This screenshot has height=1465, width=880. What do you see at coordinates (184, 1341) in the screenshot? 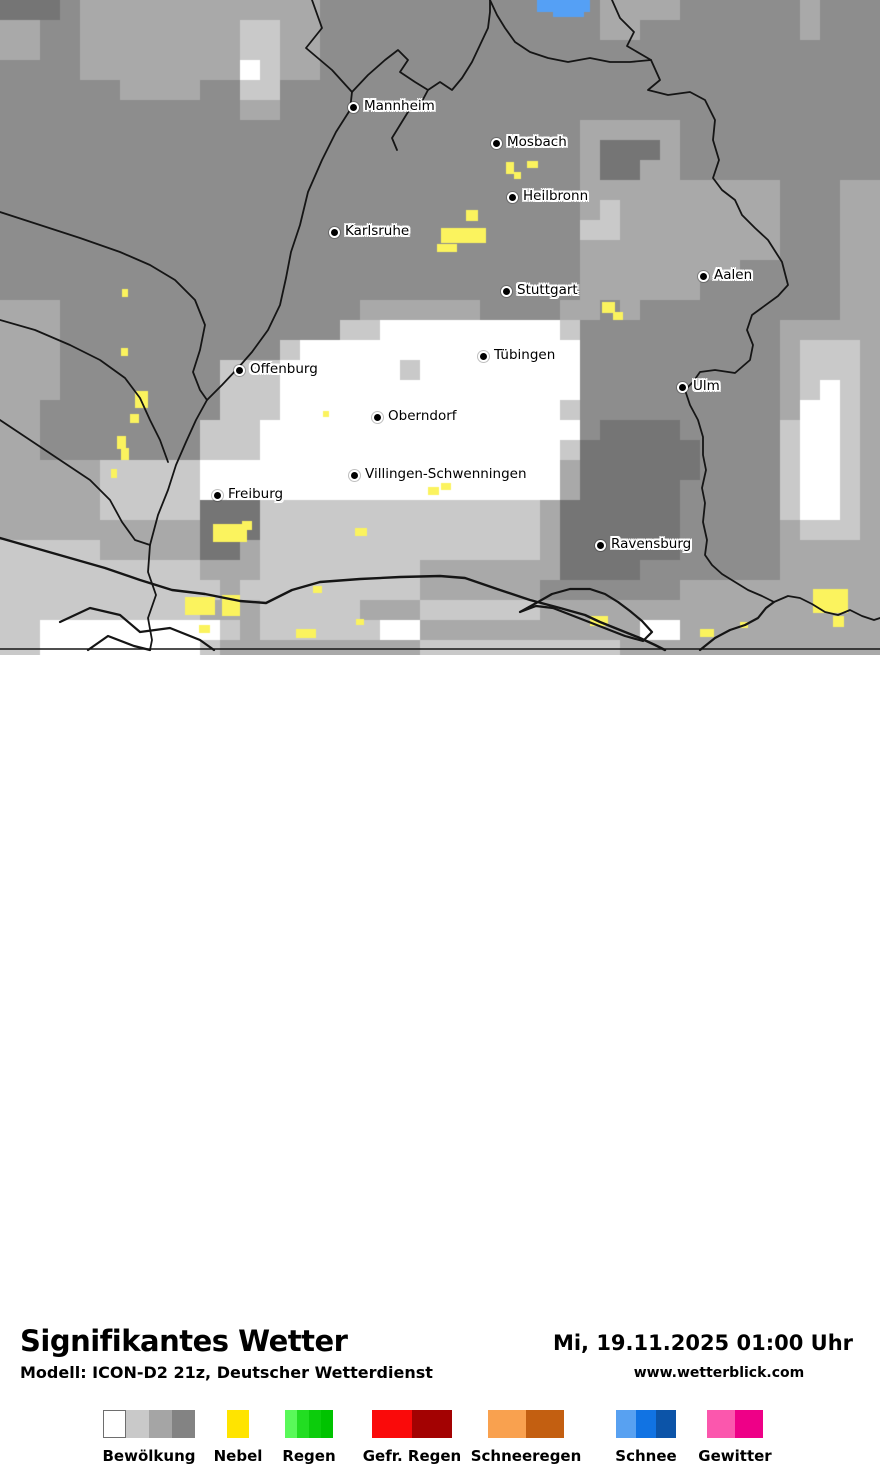
I see `page-title: Signifikantes Wetter` at bounding box center [184, 1341].